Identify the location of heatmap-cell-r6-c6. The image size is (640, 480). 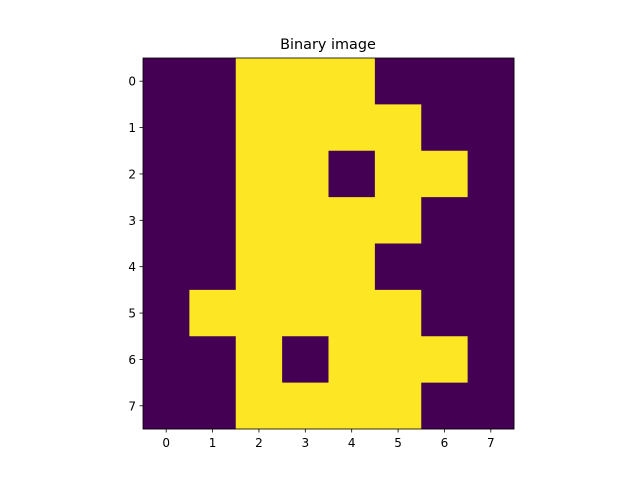
(444, 359).